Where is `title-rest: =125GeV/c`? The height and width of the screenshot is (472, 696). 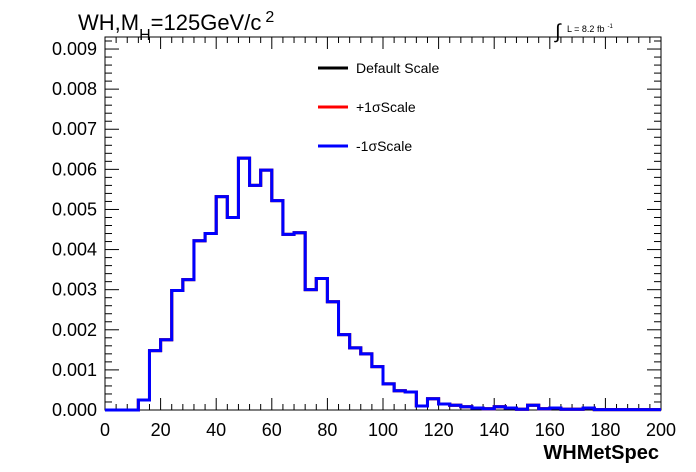
title-rest: =125GeV/c is located at coordinates (206, 22).